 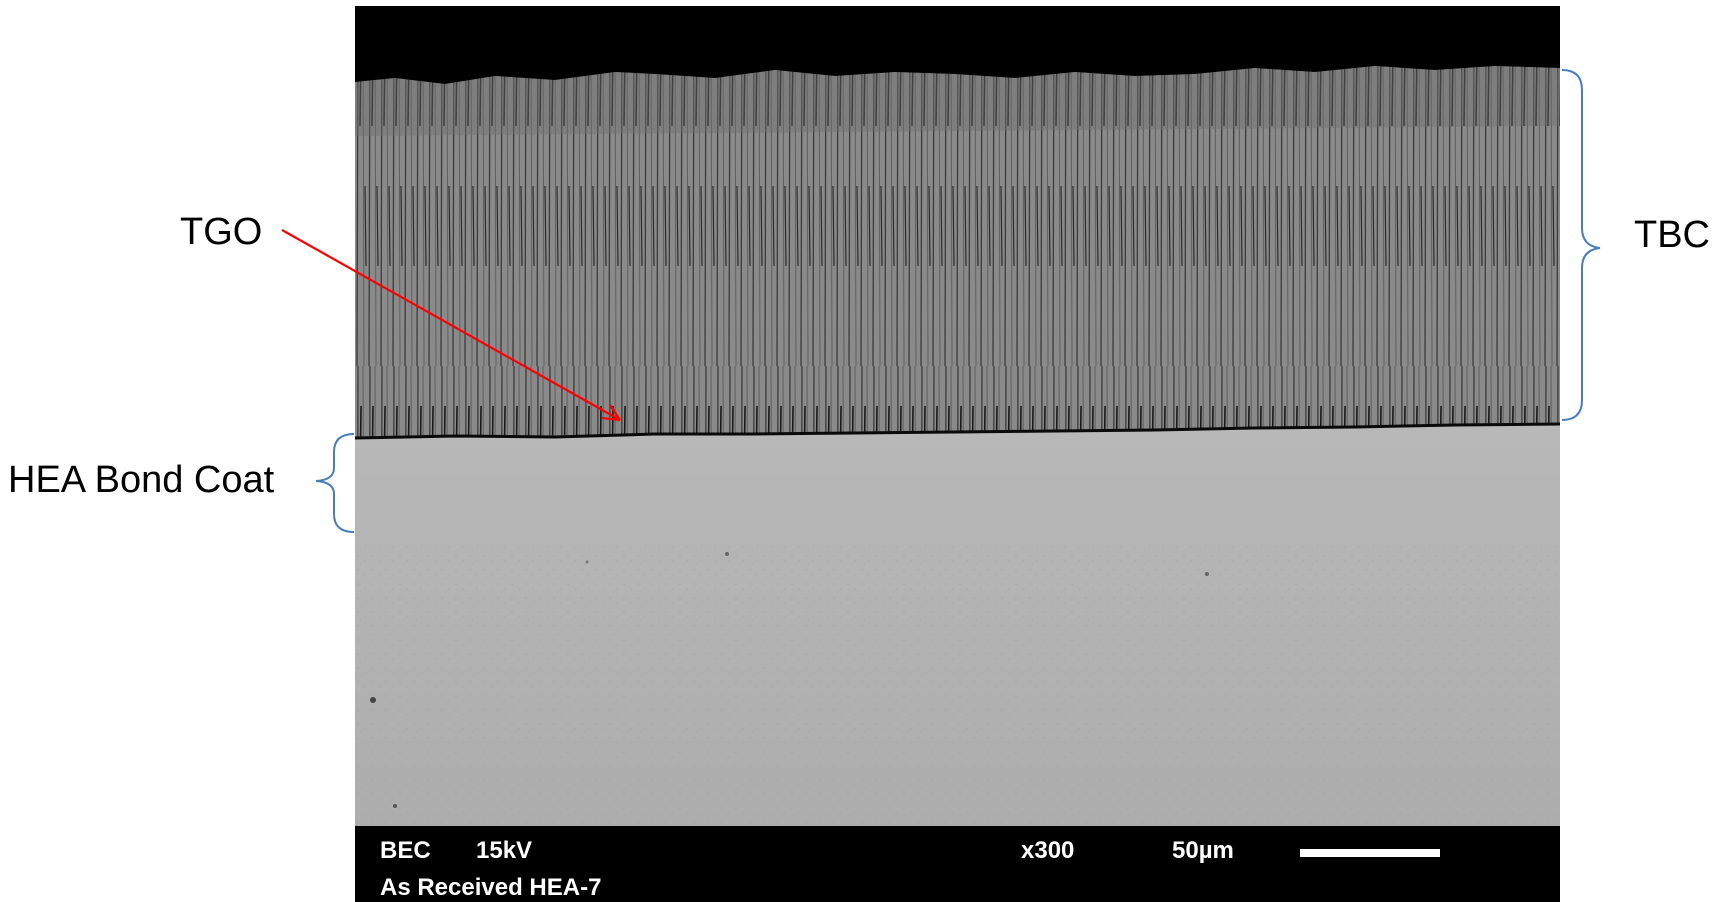 What do you see at coordinates (335, 483) in the screenshot?
I see `bond-coat-bracket` at bounding box center [335, 483].